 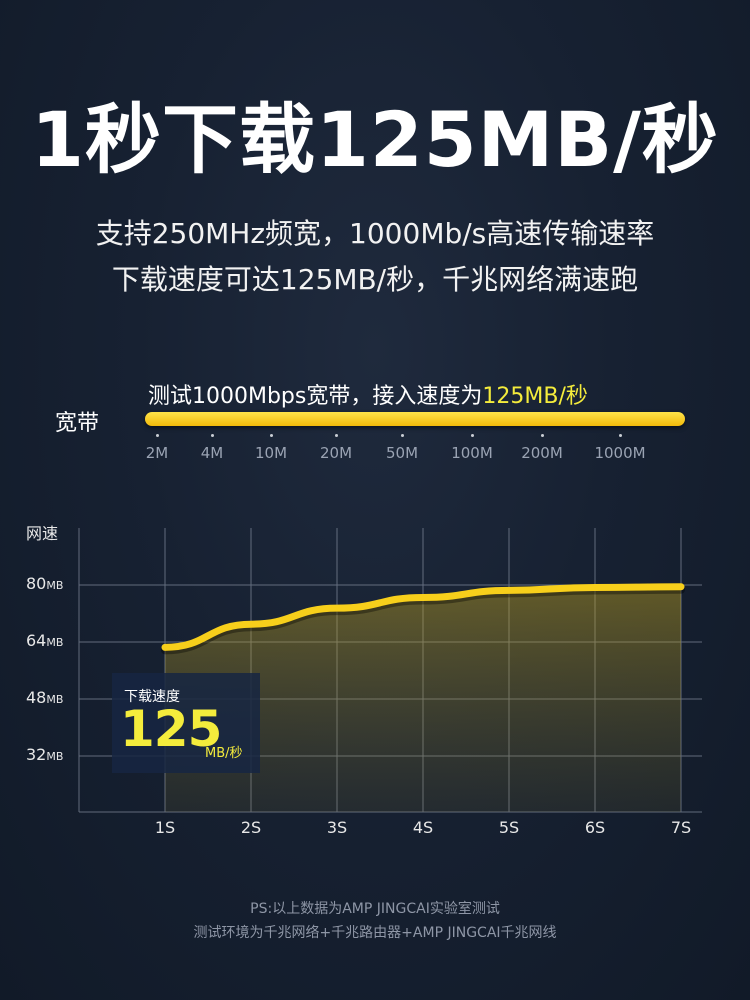 I want to click on broadband-tick-label: 2M, so click(x=157, y=453).